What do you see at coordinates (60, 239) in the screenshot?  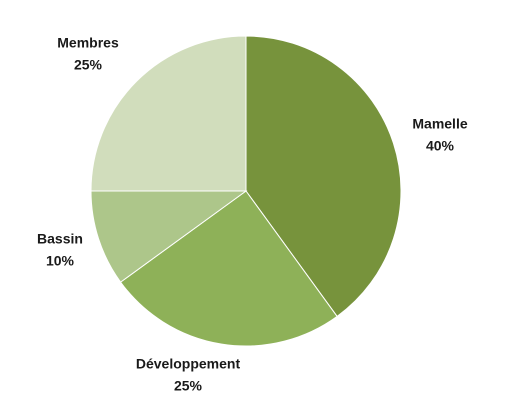 I see `slice-label: Bassin` at bounding box center [60, 239].